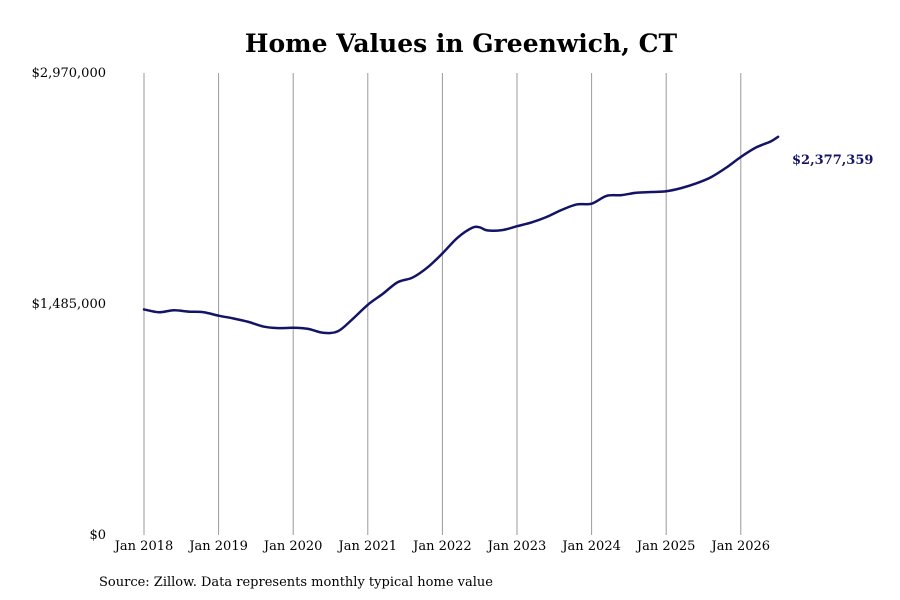  Describe the element at coordinates (461, 43) in the screenshot. I see `chart-title: Home Values in Greenwich, CT` at that location.